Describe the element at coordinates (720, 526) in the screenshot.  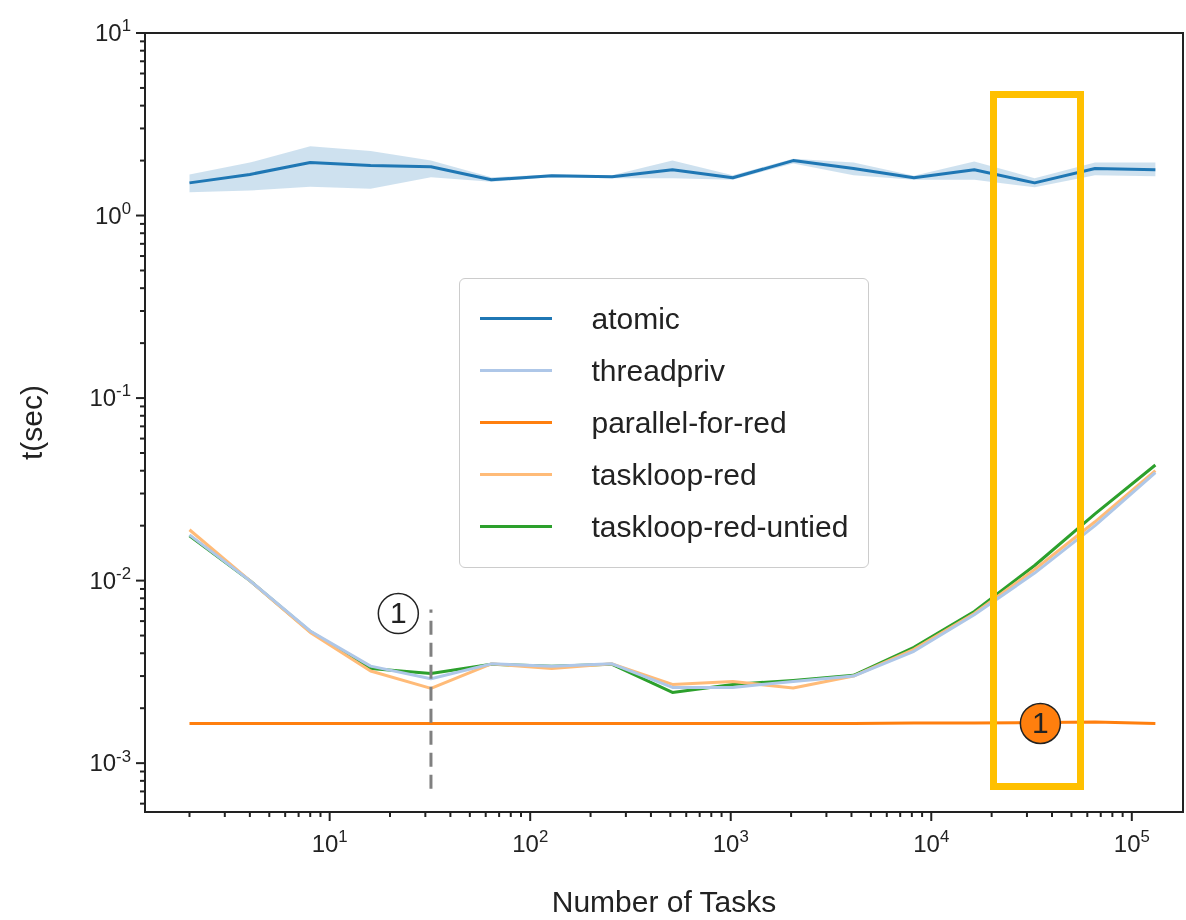
I see `legend-label: taskloop-red-untied` at that location.